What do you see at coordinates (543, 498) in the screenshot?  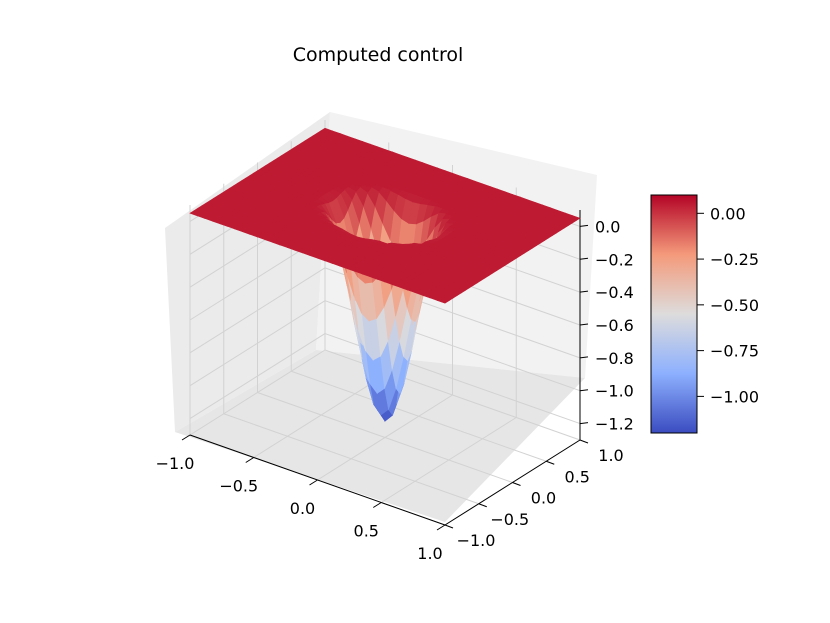 I see `y-tick-label: 0.0` at bounding box center [543, 498].